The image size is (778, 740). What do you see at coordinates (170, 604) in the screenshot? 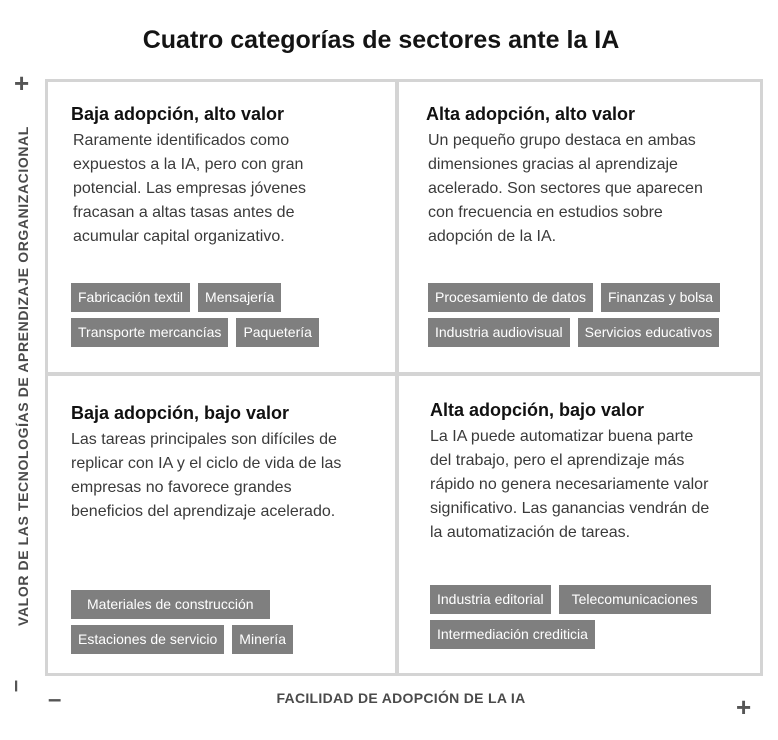
I see `sector-tag: Materiales de construcción` at bounding box center [170, 604].